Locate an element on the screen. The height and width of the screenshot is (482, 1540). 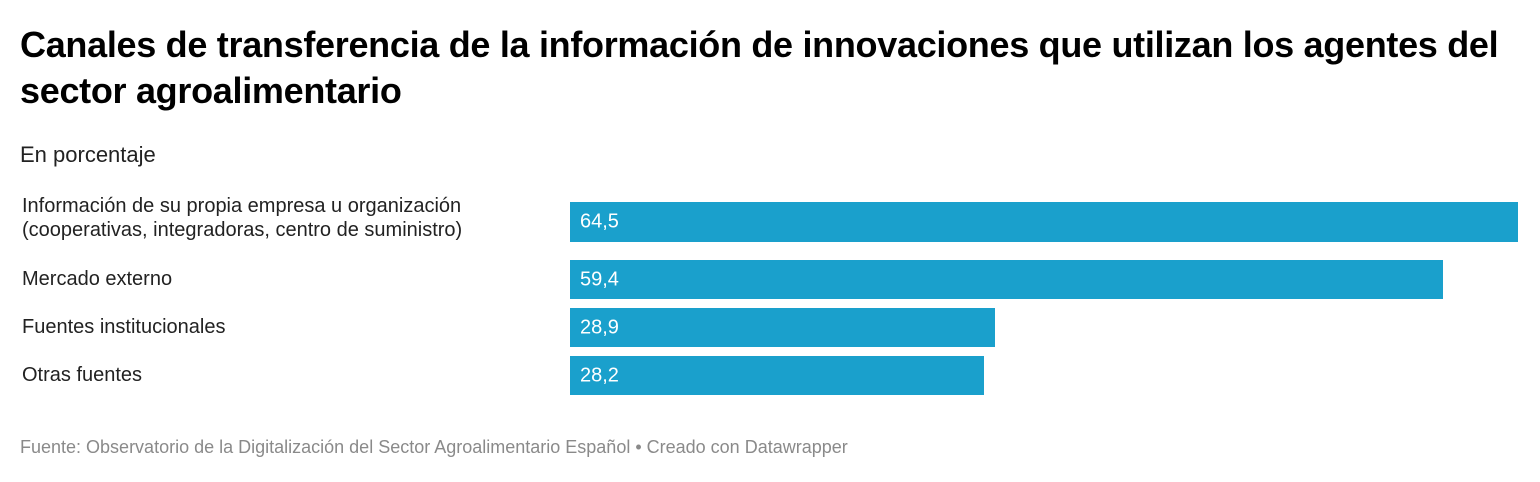
category-label: Fuentes institucionales is located at coordinates (123, 327).